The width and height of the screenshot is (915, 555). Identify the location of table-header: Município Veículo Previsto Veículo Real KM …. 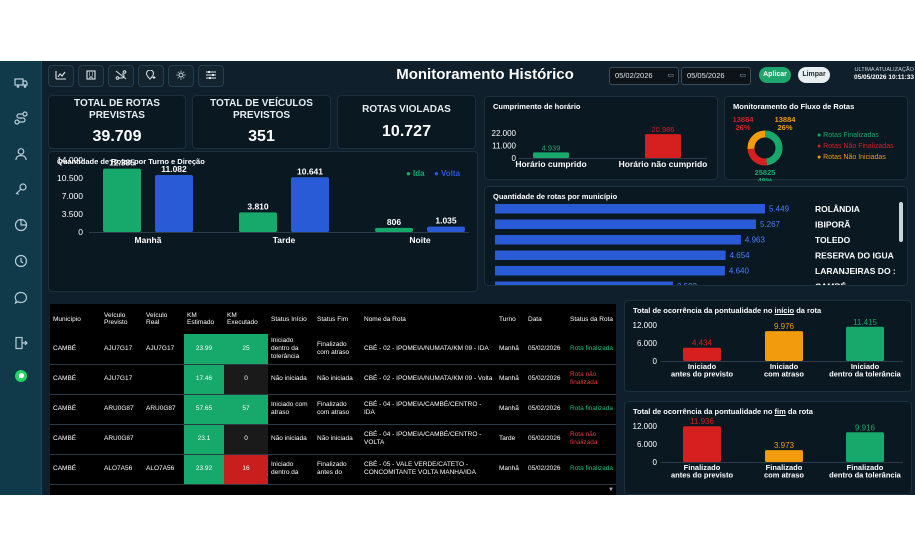
(333, 319).